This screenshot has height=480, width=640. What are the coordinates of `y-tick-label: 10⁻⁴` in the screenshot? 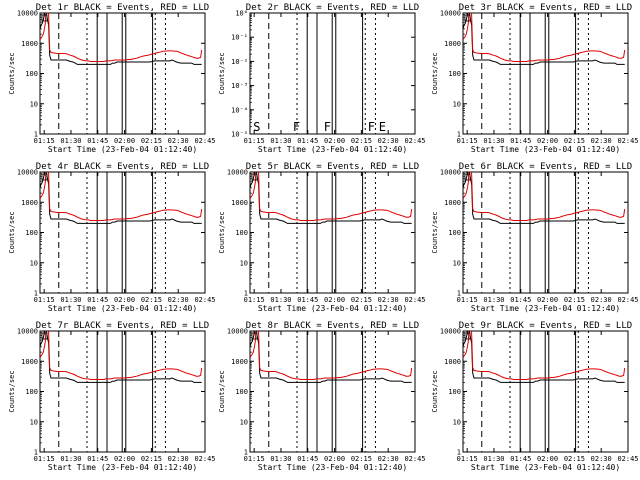 It's located at (239, 110).